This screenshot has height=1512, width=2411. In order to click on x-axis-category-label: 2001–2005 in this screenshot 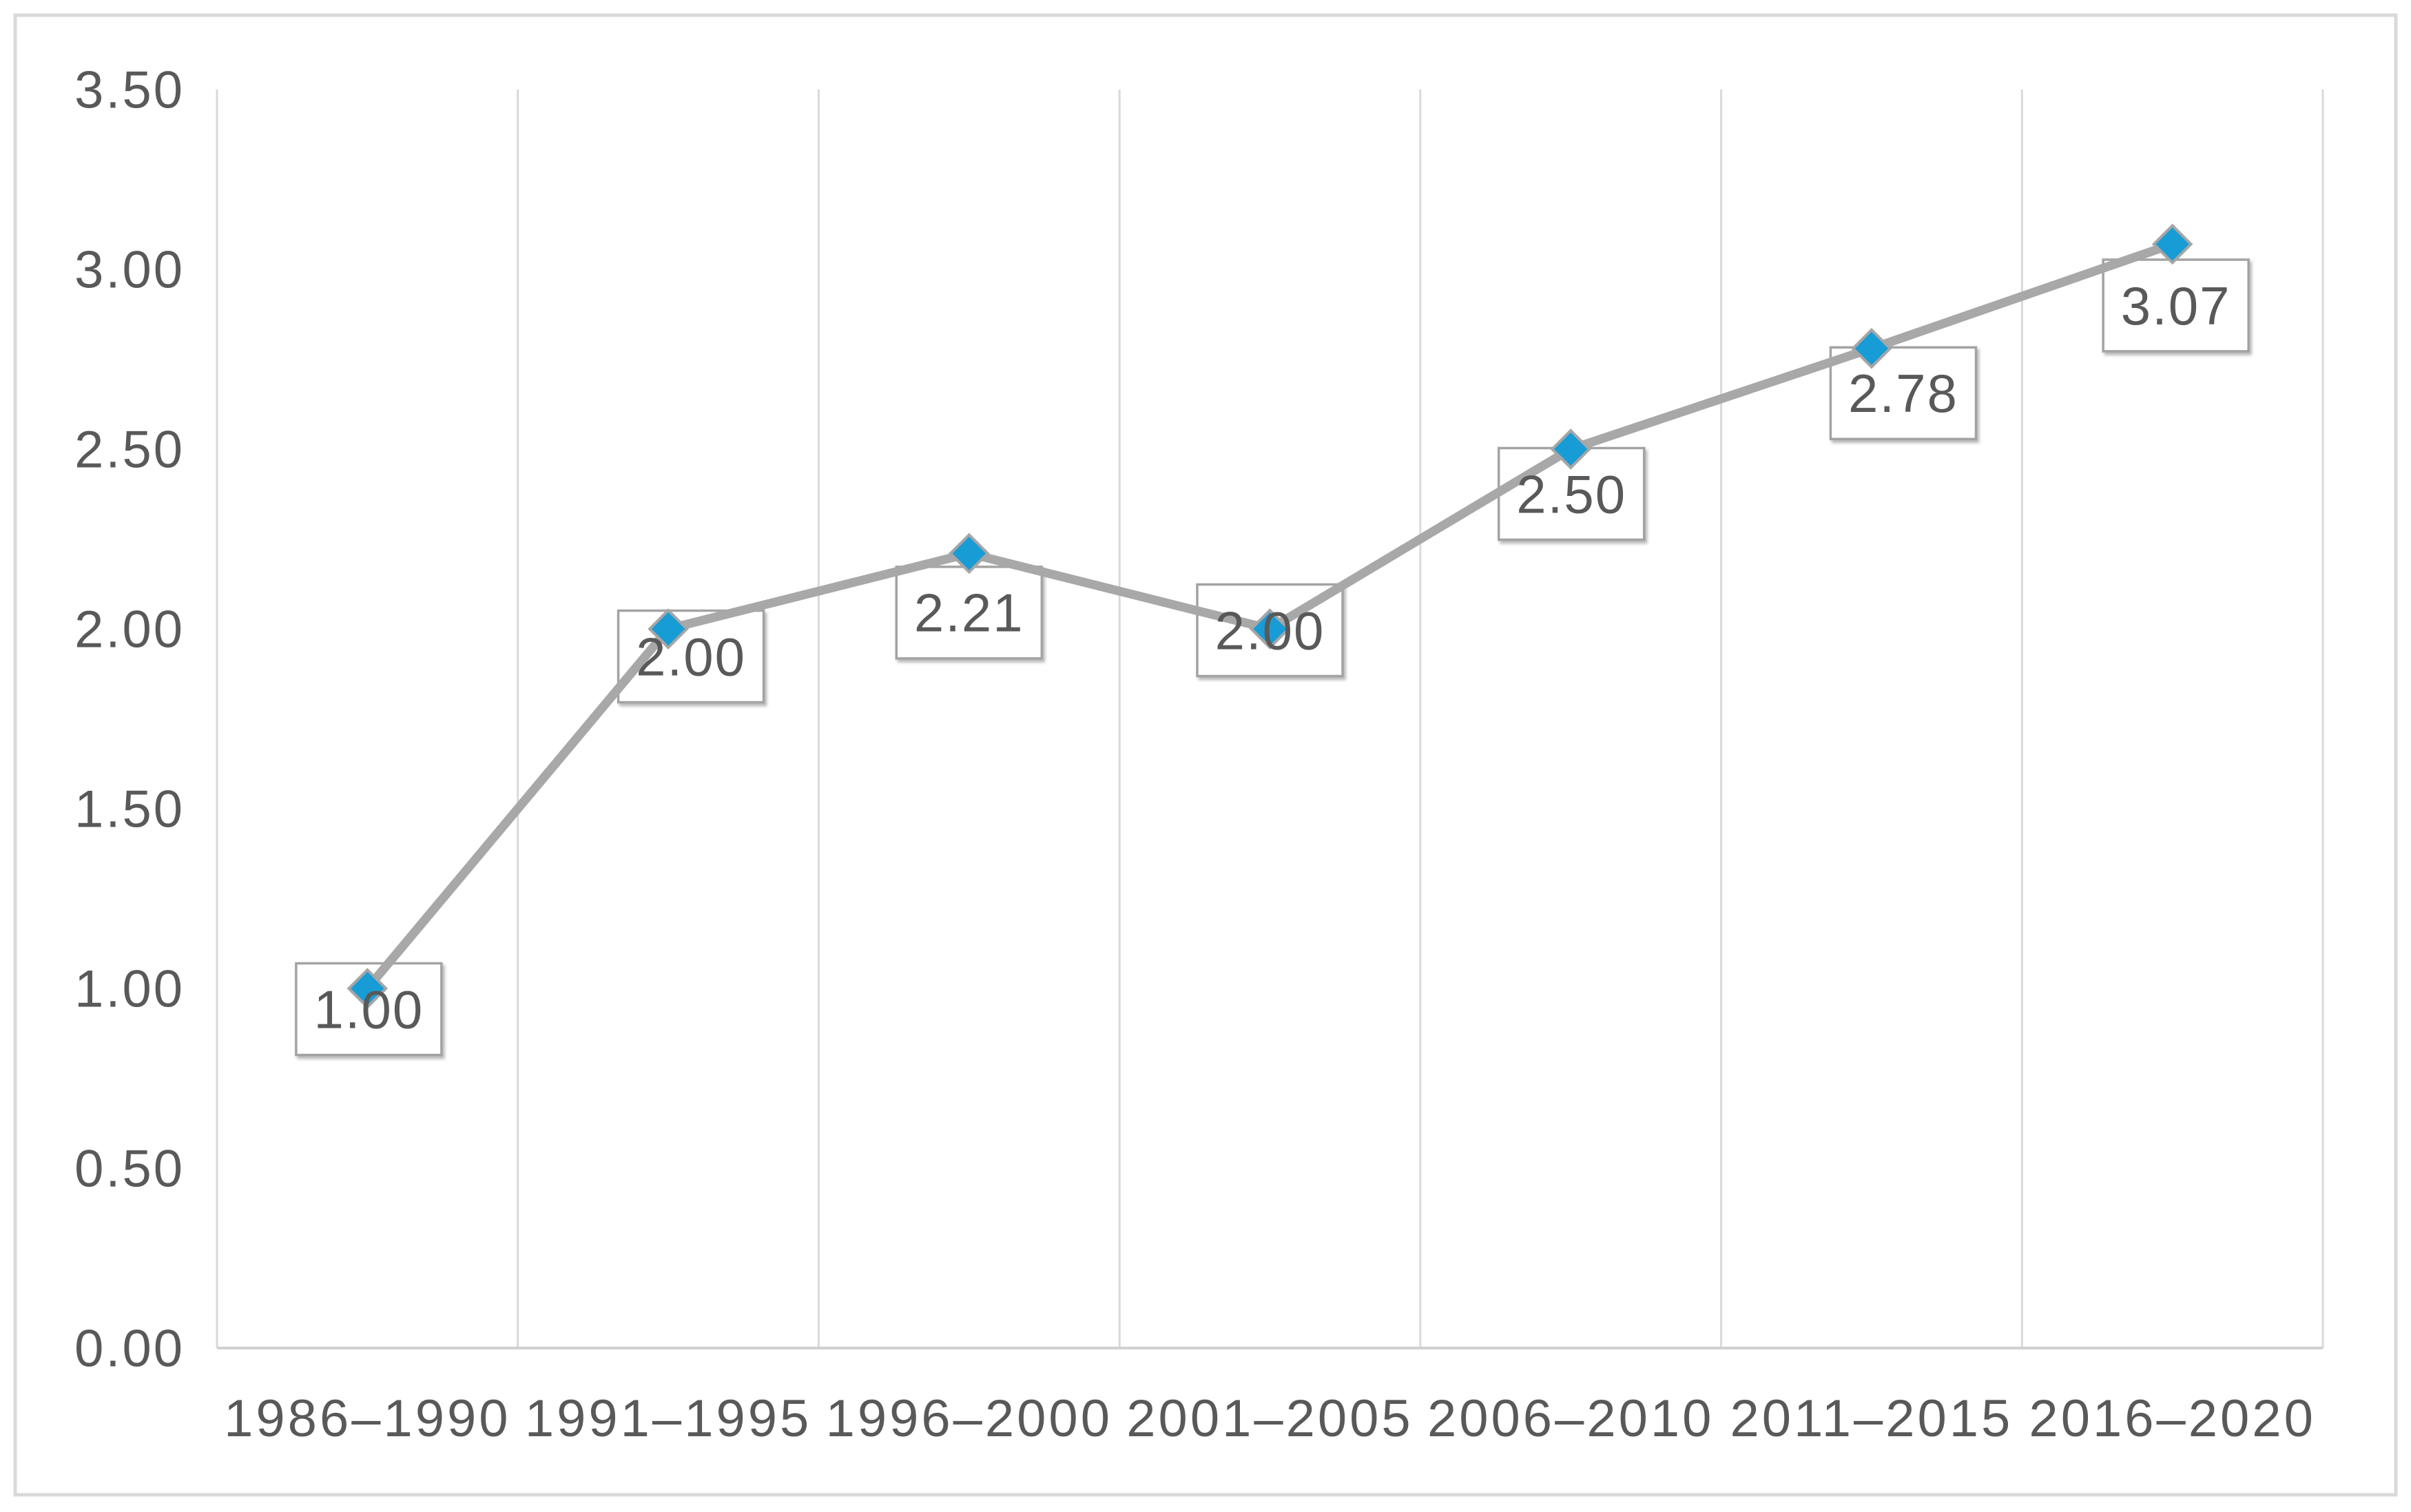, I will do `click(1269, 1419)`.